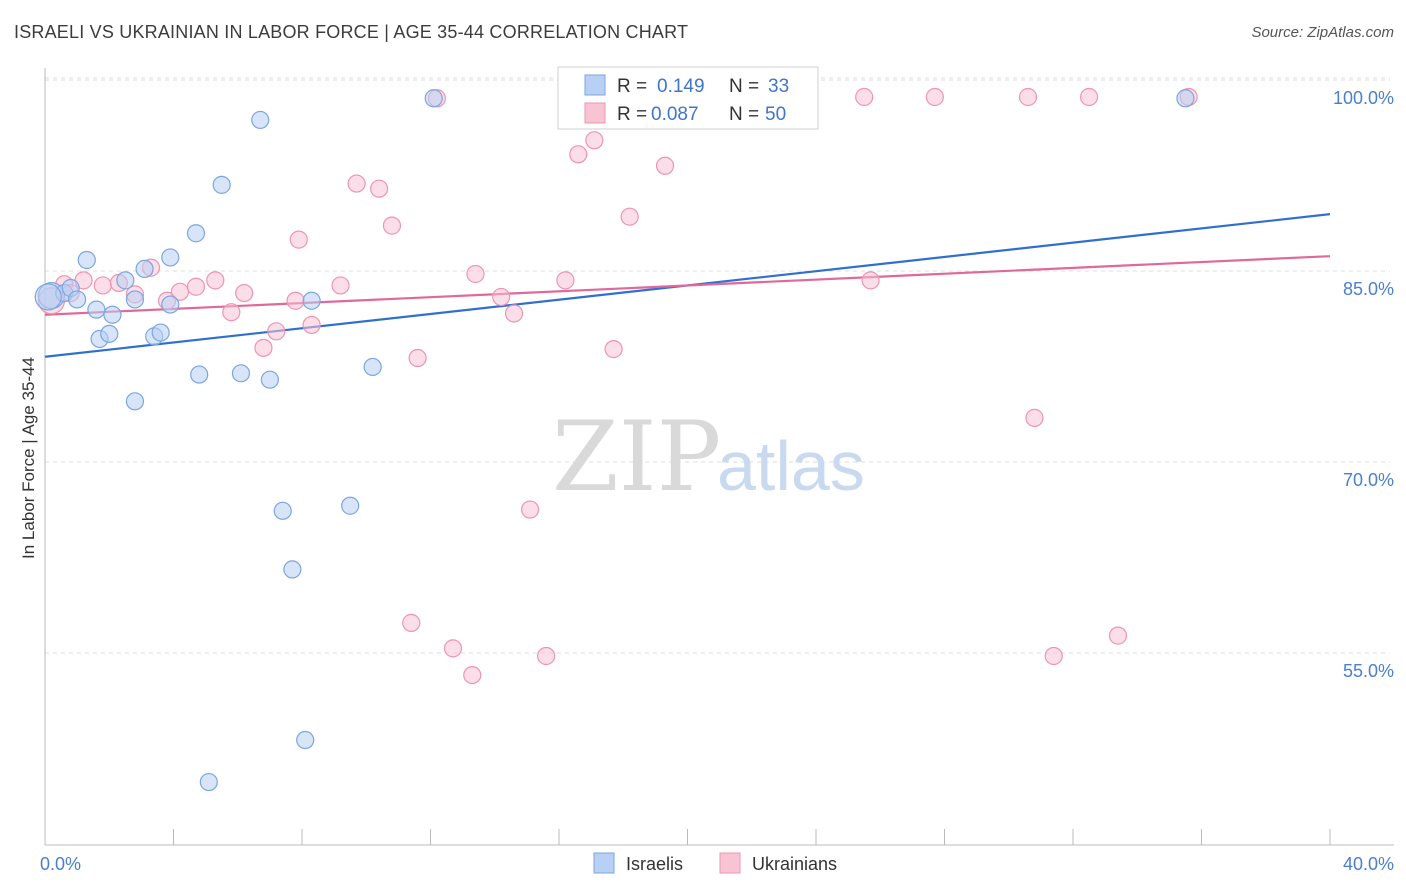  What do you see at coordinates (595, 85) in the screenshot?
I see `legend-swatch-israelis` at bounding box center [595, 85].